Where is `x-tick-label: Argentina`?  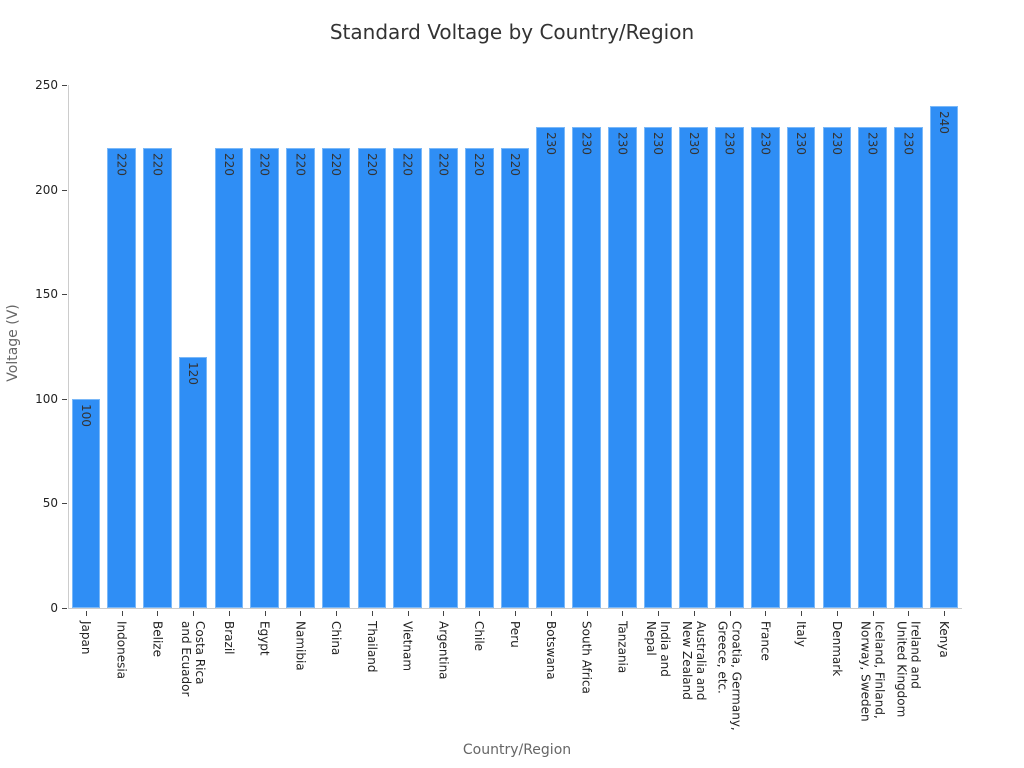
x-tick-label: Argentina is located at coordinates (443, 650).